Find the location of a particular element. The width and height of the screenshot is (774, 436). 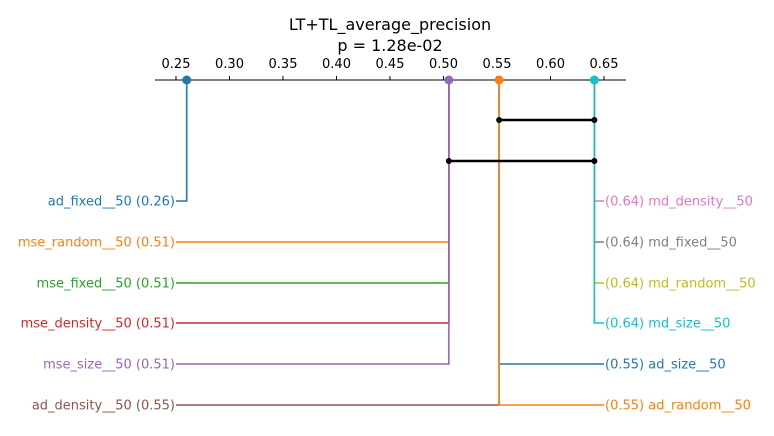

left-entry-label: mse_fixed__50 (0.51) is located at coordinates (106, 284).